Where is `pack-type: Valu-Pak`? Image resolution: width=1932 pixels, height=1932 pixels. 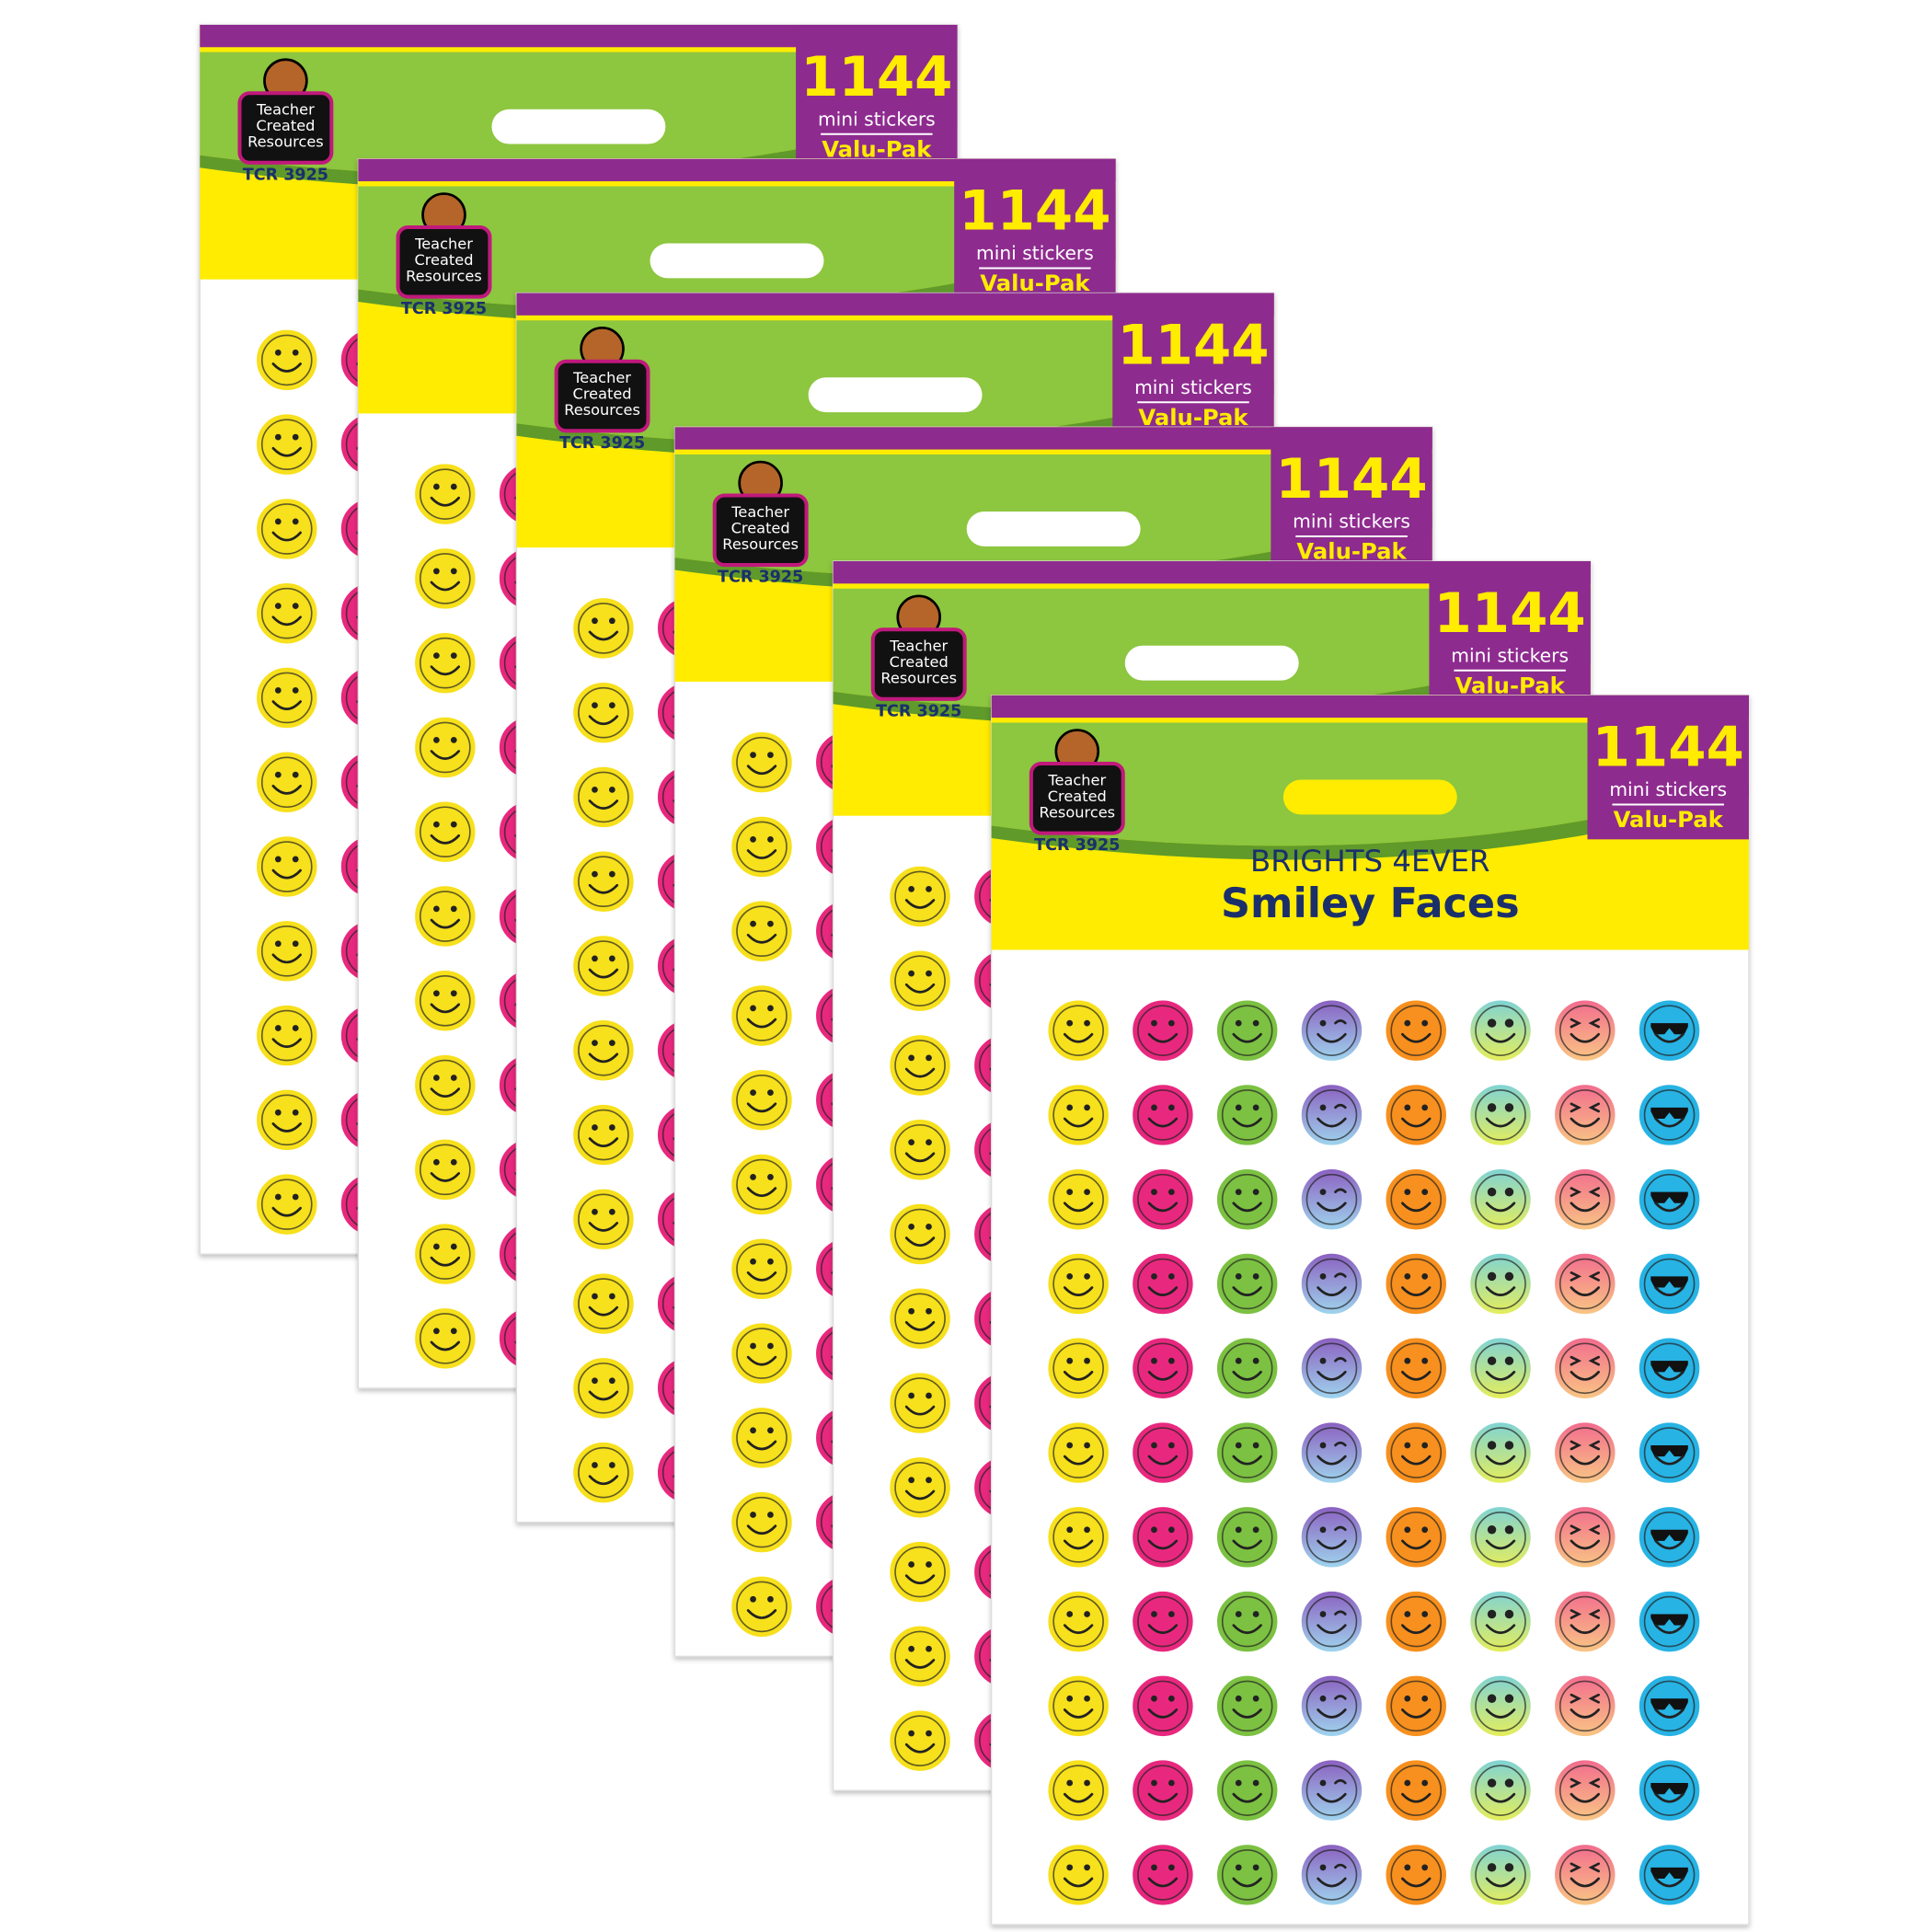 pack-type: Valu-Pak is located at coordinates (1193, 417).